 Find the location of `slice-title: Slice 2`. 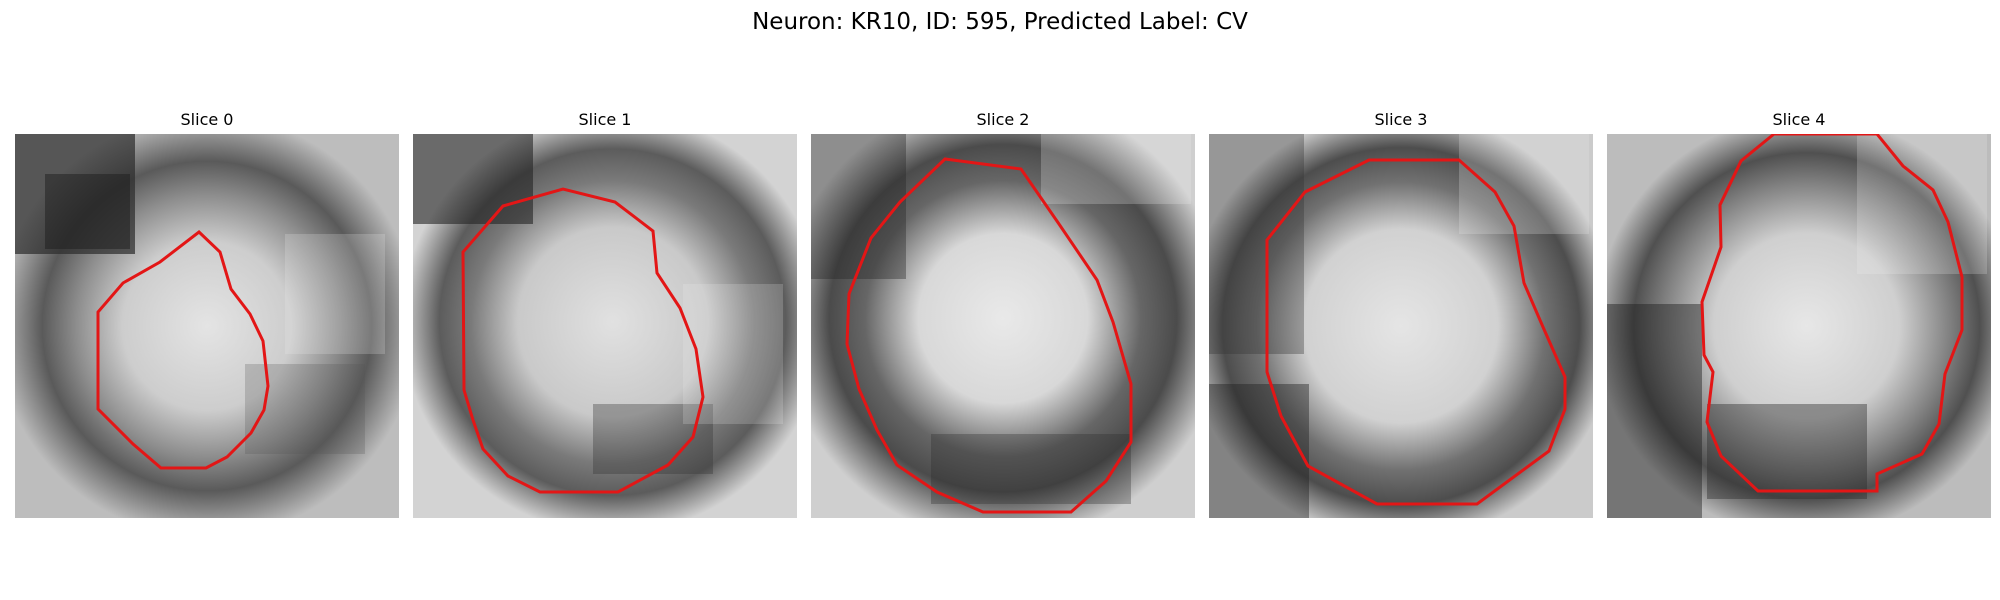

slice-title: Slice 2 is located at coordinates (1003, 119).